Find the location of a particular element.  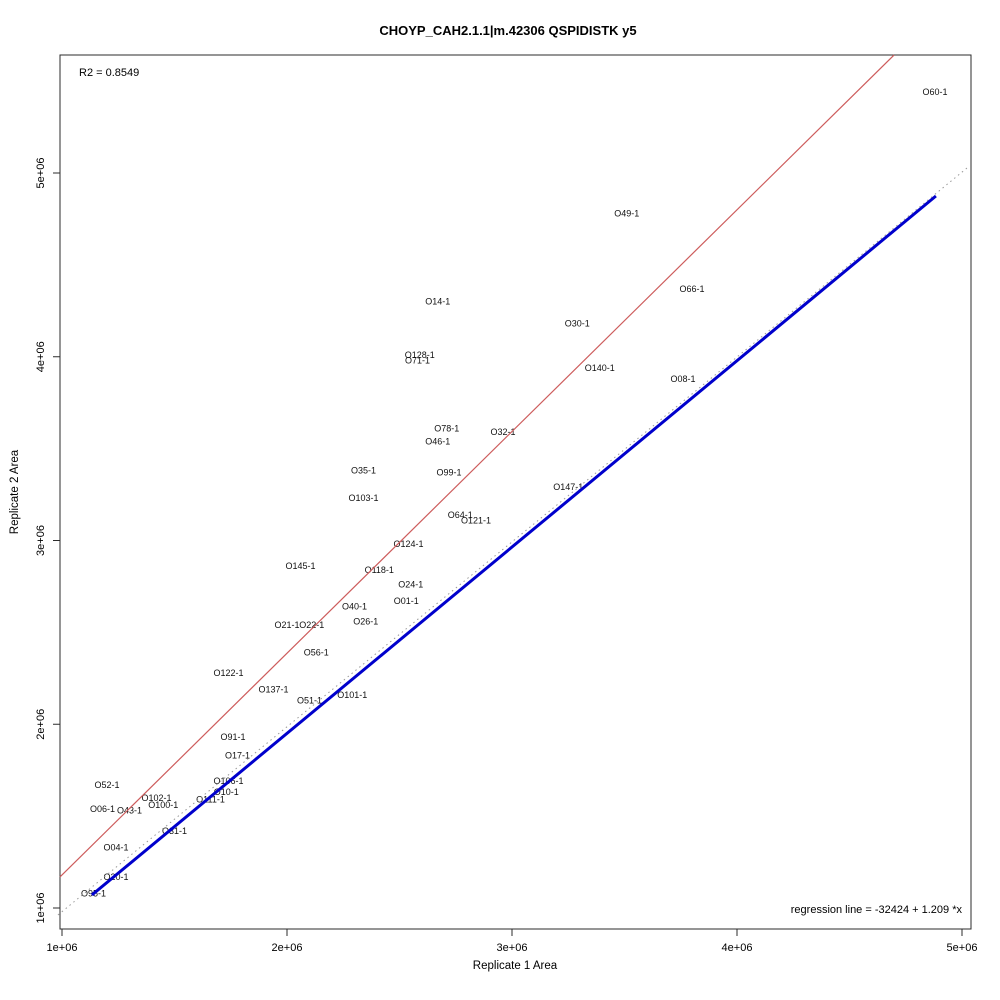

point-label: O56-1 is located at coordinates (316, 653).